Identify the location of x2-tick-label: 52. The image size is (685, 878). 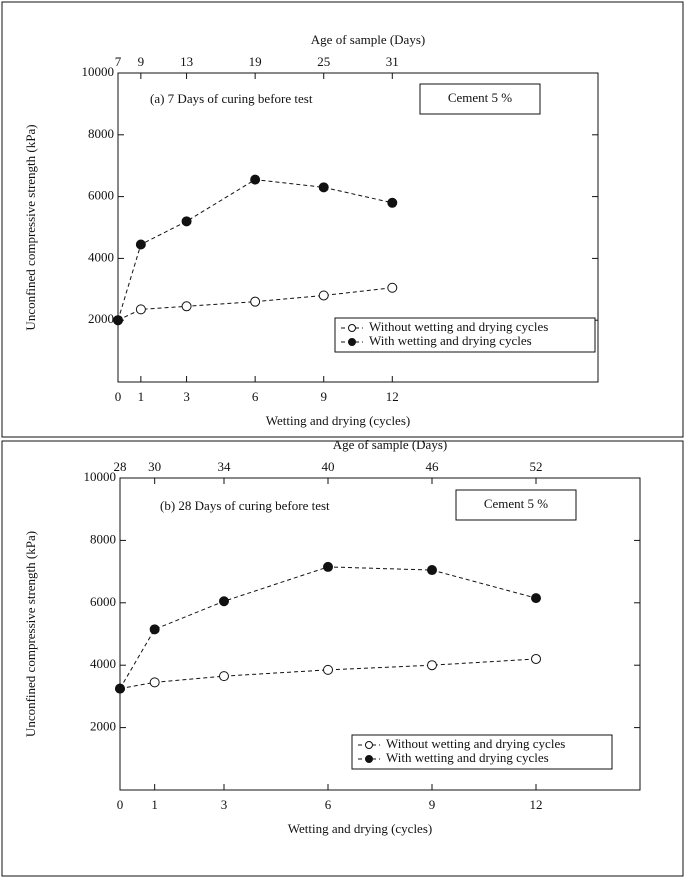
(536, 466).